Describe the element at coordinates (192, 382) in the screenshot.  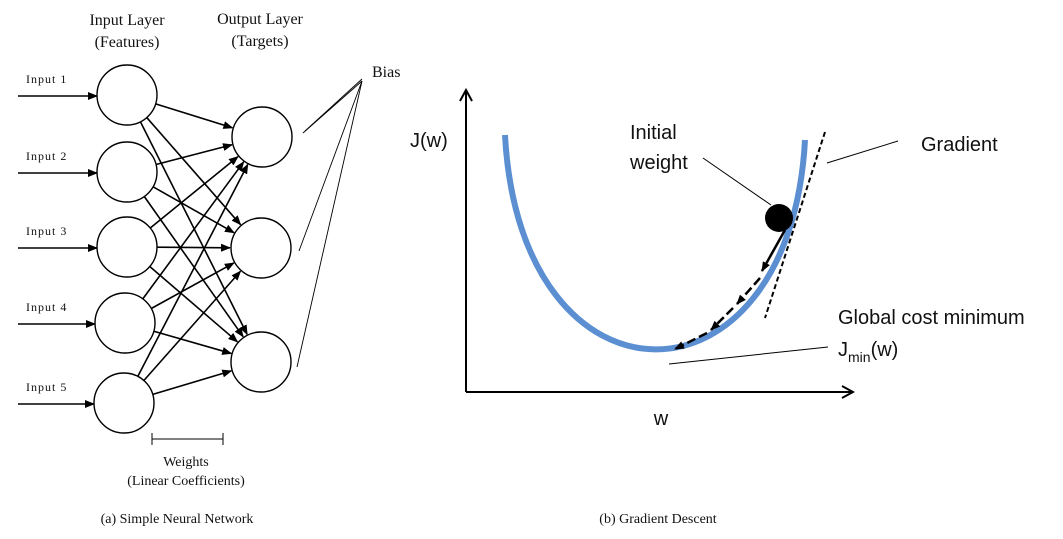
I see `connection-input5-output3` at that location.